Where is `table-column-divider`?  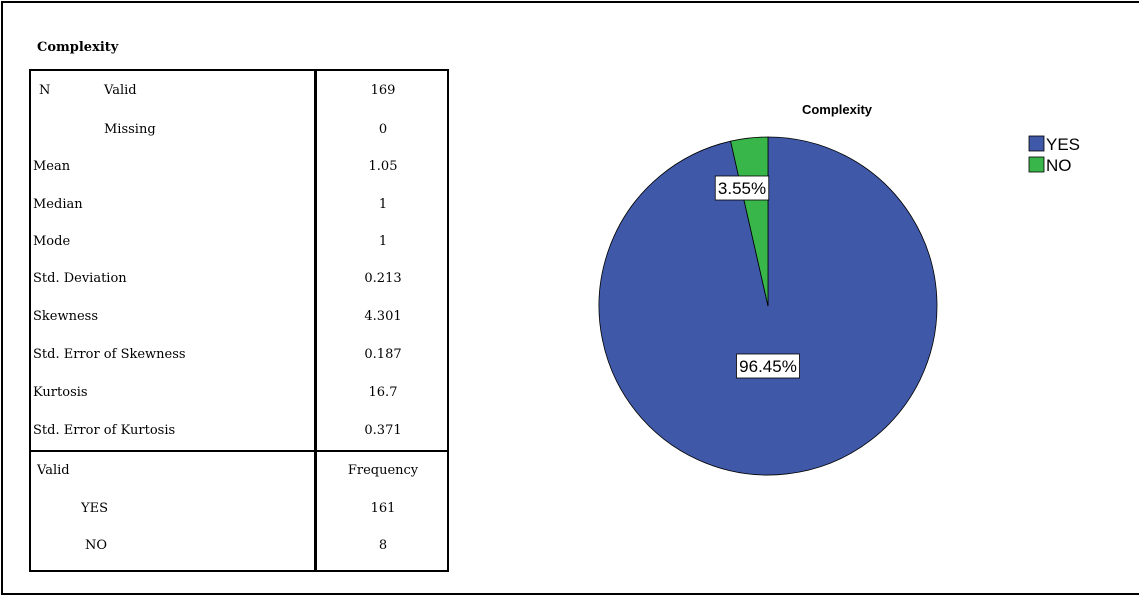
table-column-divider is located at coordinates (315, 320).